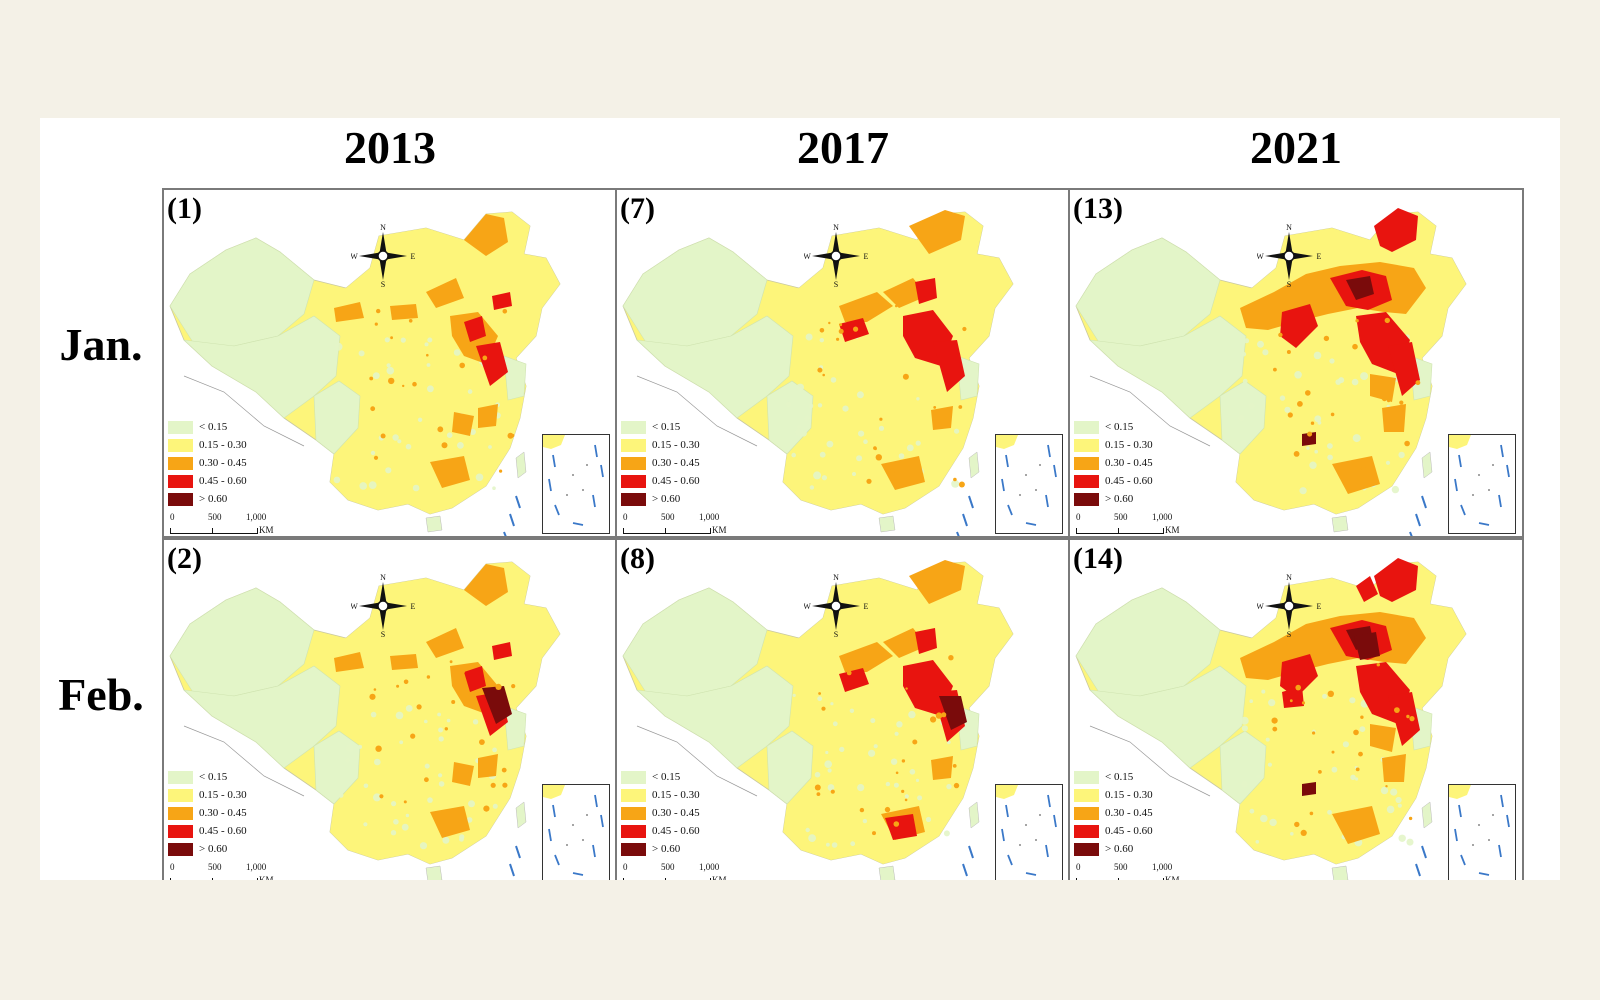  What do you see at coordinates (974, 465) in the screenshot?
I see `island-taiwan` at bounding box center [974, 465].